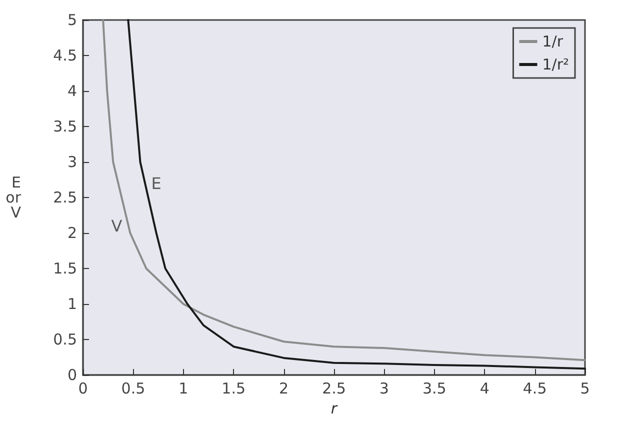  What do you see at coordinates (485, 389) in the screenshot?
I see `x-tick-label: 4` at bounding box center [485, 389].